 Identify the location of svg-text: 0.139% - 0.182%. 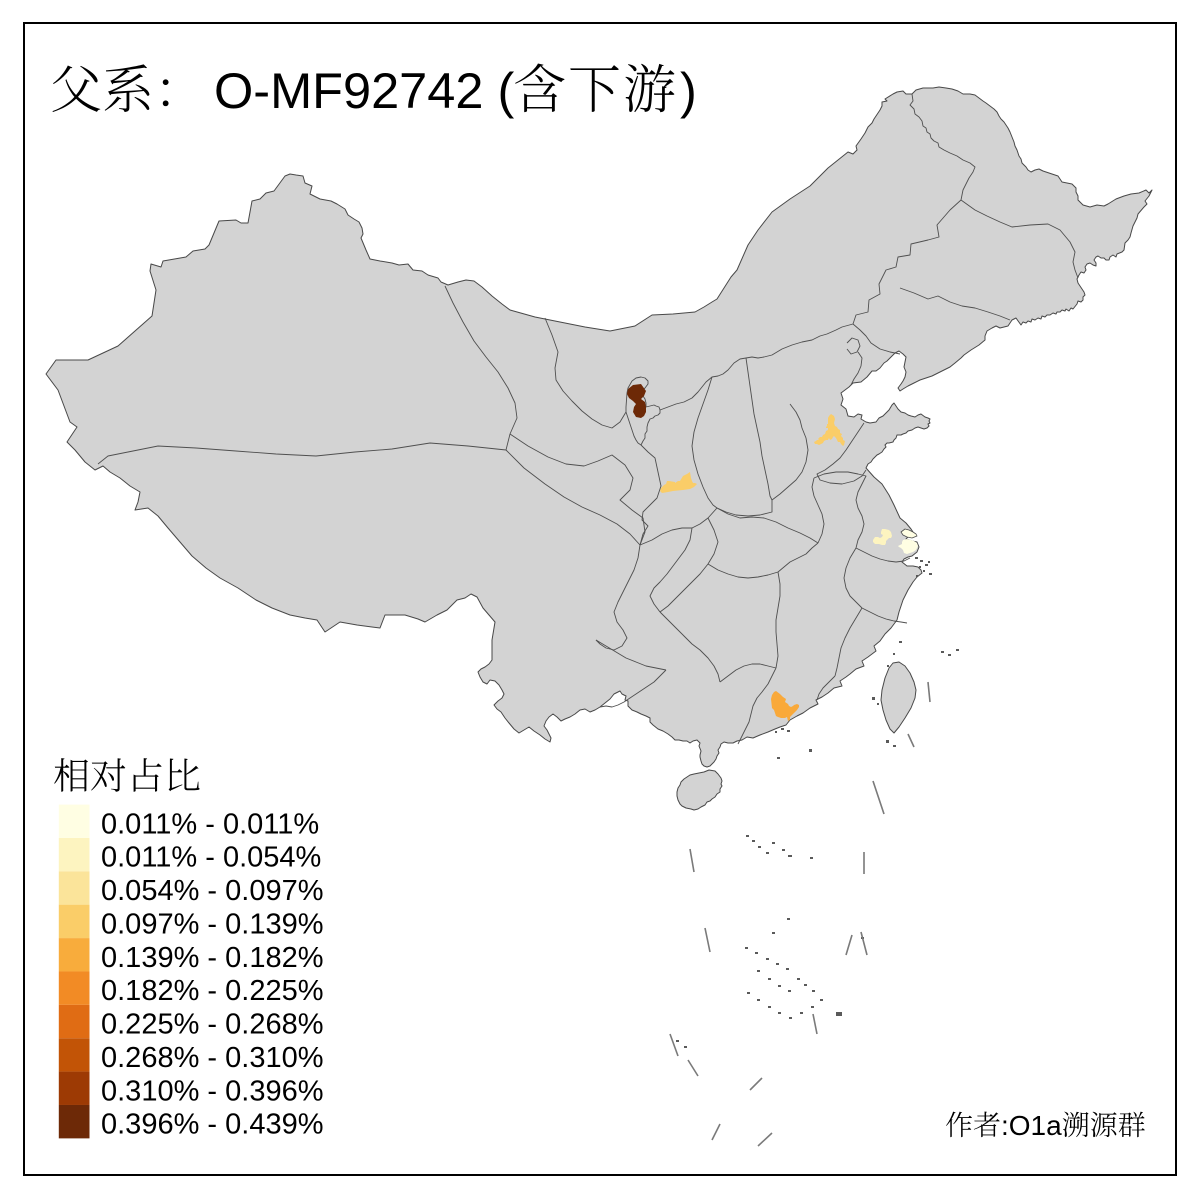
(212, 958).